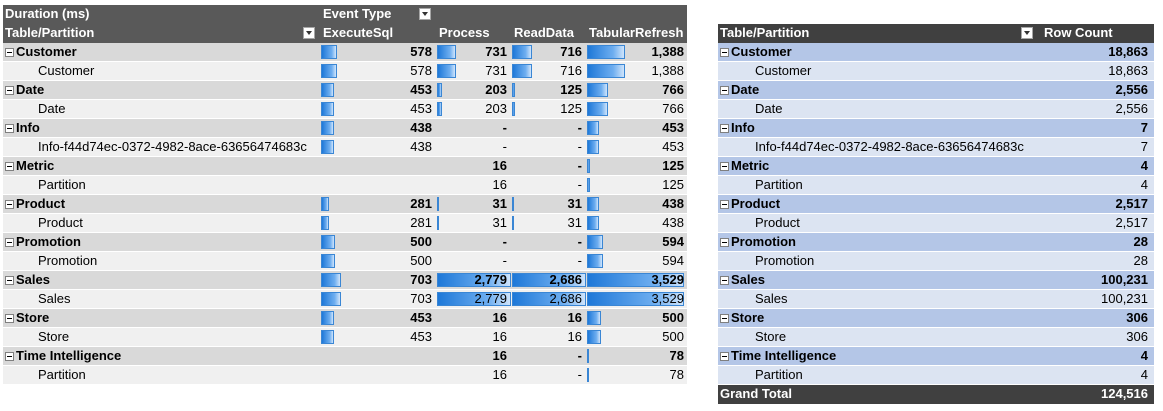 Image resolution: width=1163 pixels, height=411 pixels. I want to click on value-tabularrefresh: 438, so click(673, 203).